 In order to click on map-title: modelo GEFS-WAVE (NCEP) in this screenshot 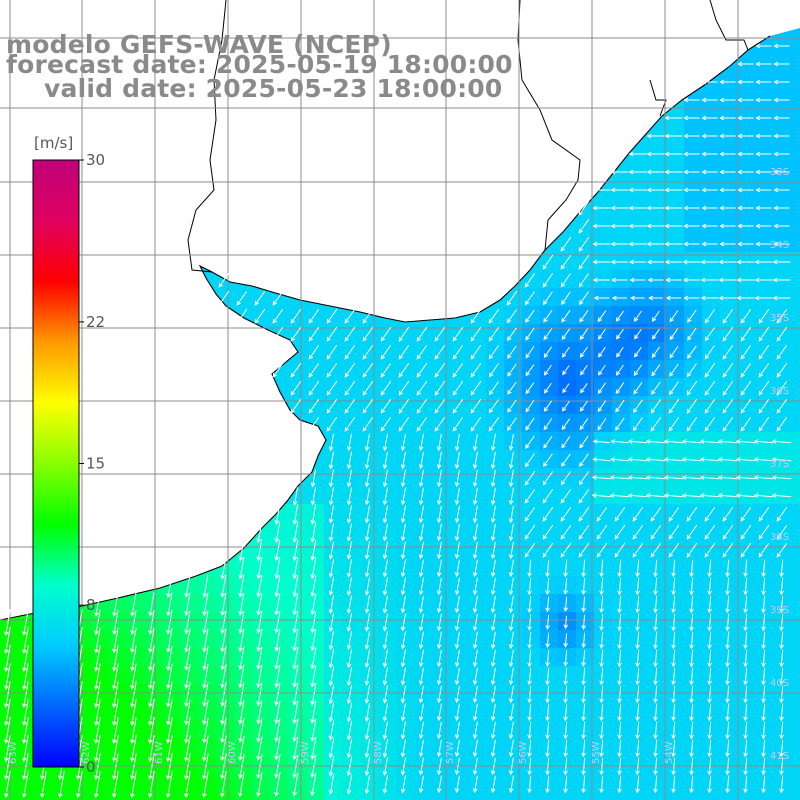, I will do `click(199, 44)`.